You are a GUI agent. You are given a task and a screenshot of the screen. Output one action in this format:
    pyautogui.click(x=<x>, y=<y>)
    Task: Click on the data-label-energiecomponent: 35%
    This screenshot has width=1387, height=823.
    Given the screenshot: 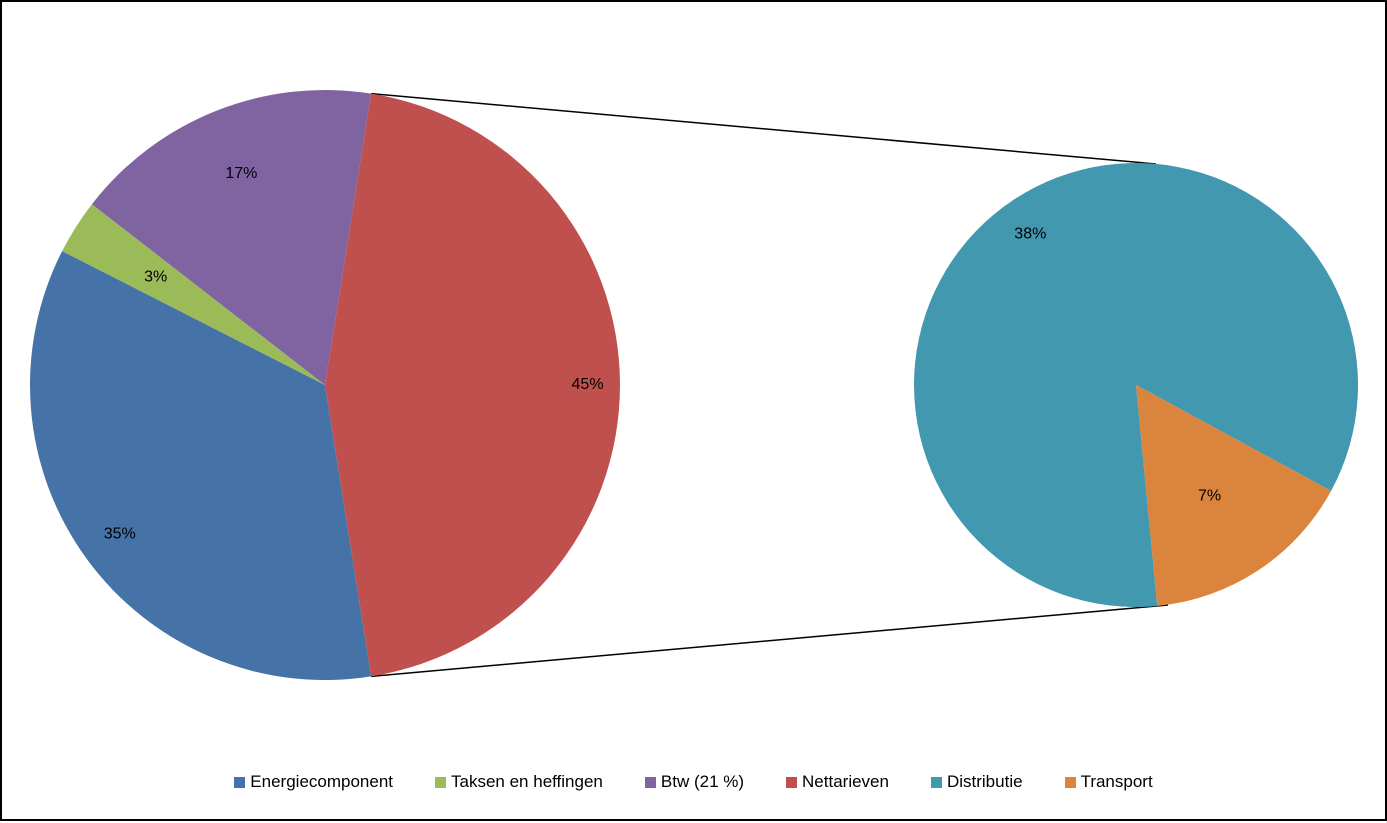 What is the action you would take?
    pyautogui.click(x=120, y=533)
    